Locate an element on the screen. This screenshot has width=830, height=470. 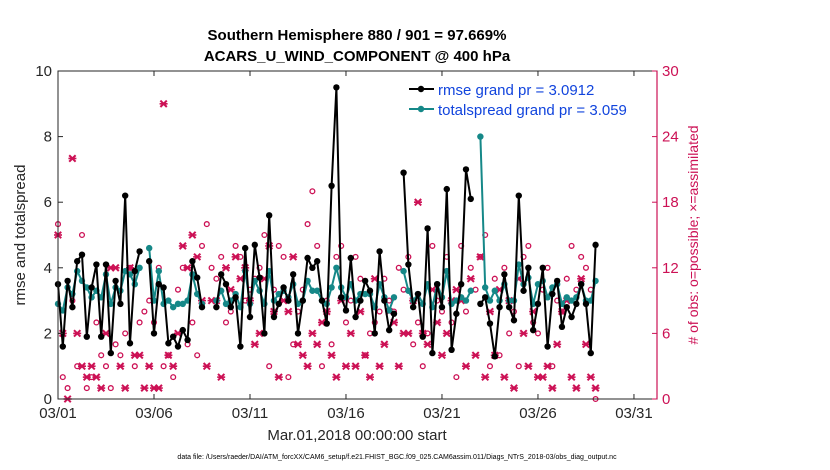
y-right-tick-label: 18 is located at coordinates (670, 202).